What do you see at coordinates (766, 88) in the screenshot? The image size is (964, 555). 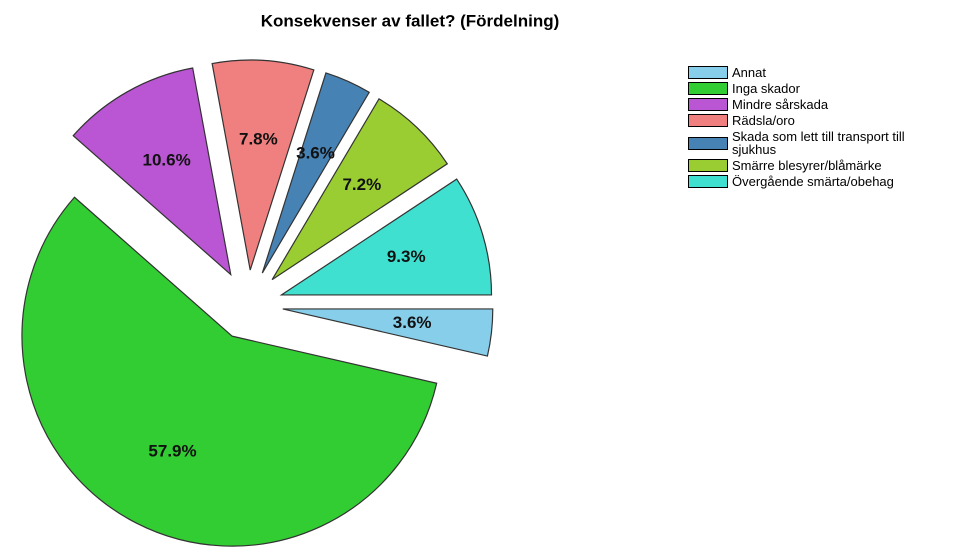 I see `legend-label: Inga skador` at bounding box center [766, 88].